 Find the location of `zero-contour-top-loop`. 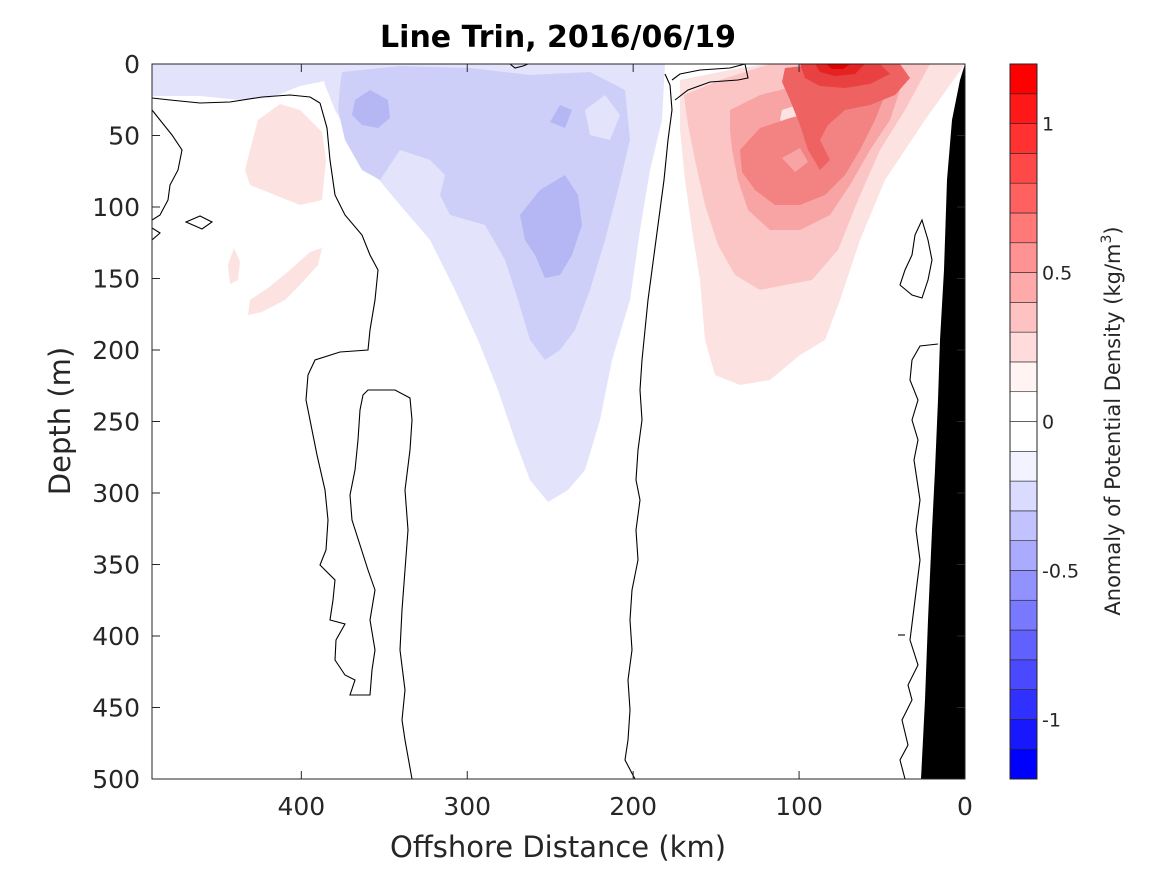

zero-contour-top-loop is located at coordinates (710, 82).